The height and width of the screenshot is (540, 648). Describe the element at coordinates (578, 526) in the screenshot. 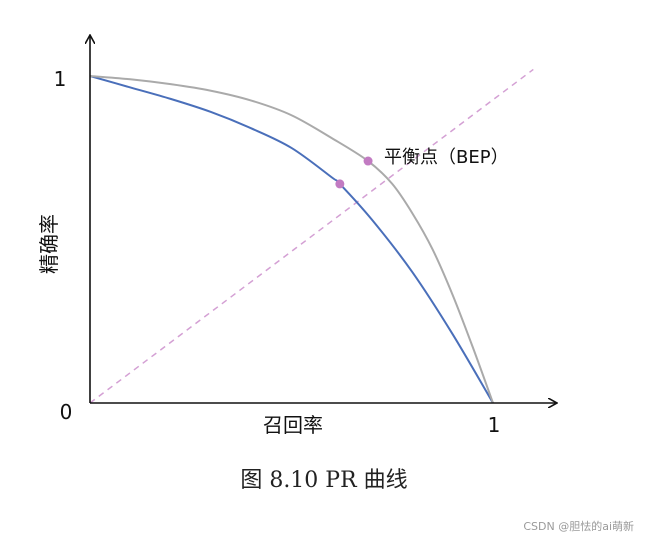

I see `watermark: CSDN @胆怯的ai萌新` at that location.